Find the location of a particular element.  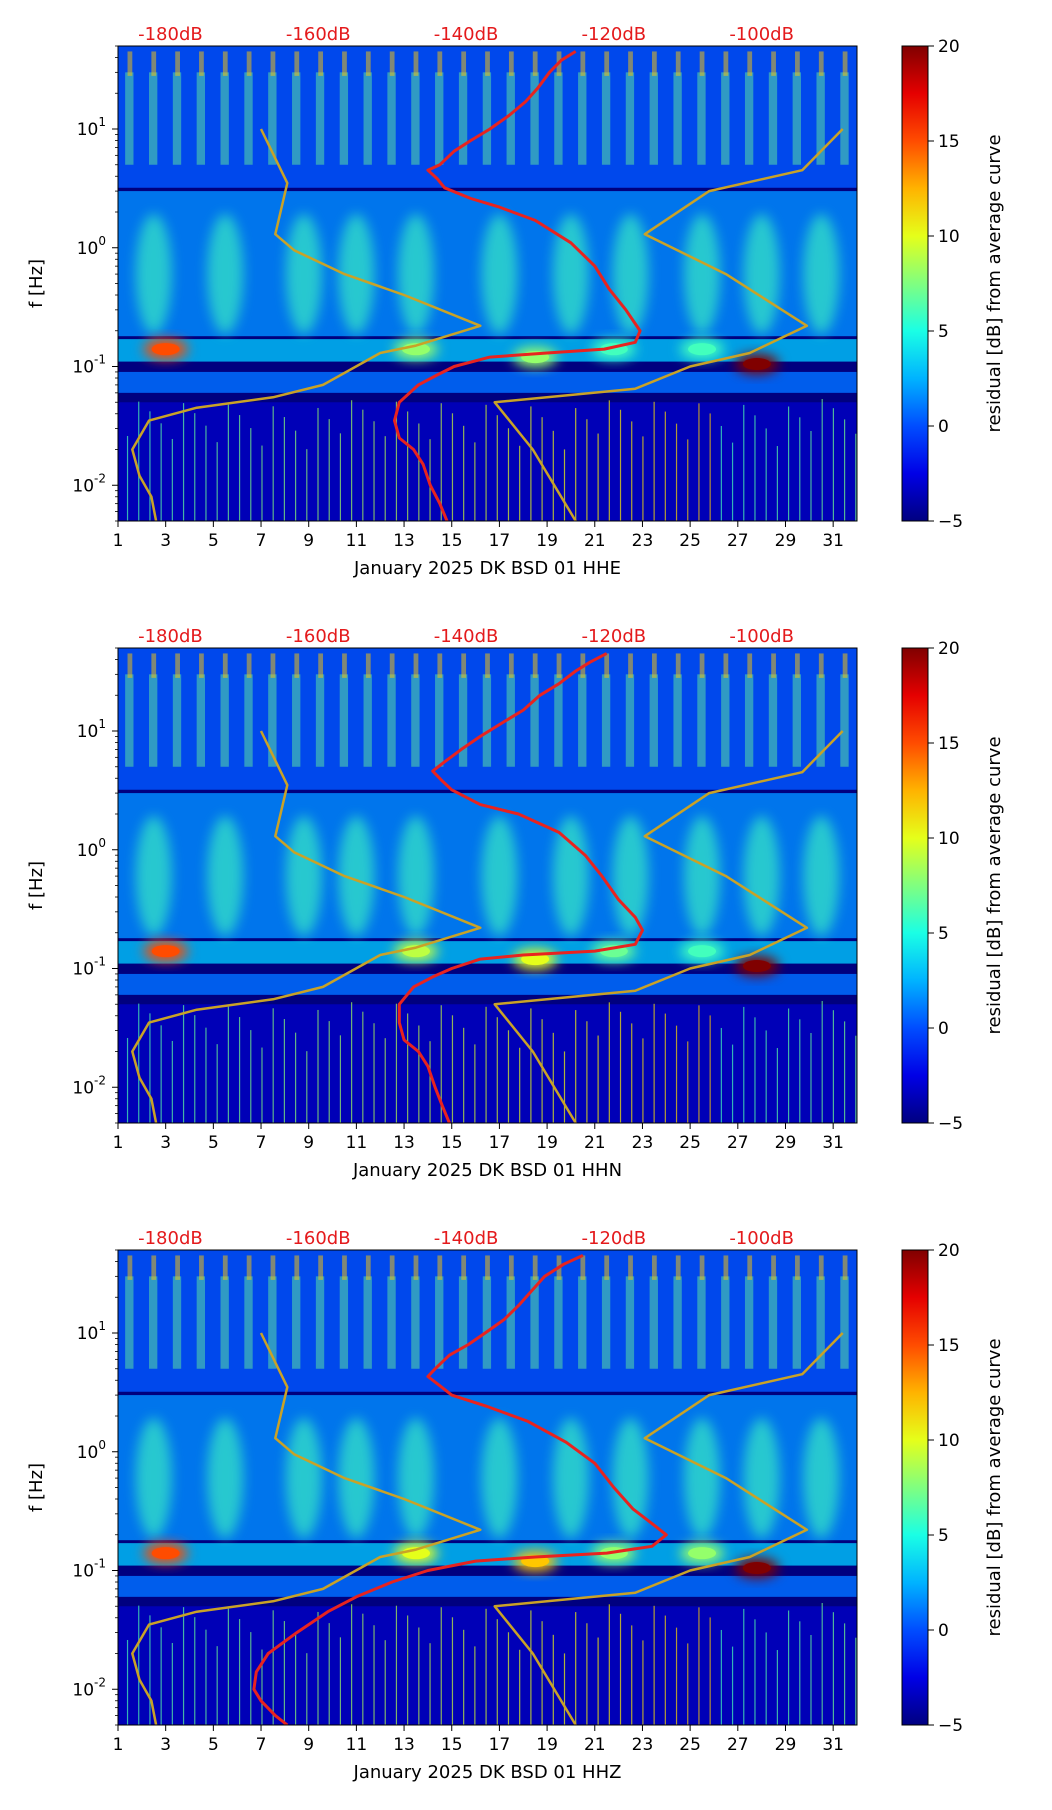

y-tick-base: 10 is located at coordinates (83, 1690).